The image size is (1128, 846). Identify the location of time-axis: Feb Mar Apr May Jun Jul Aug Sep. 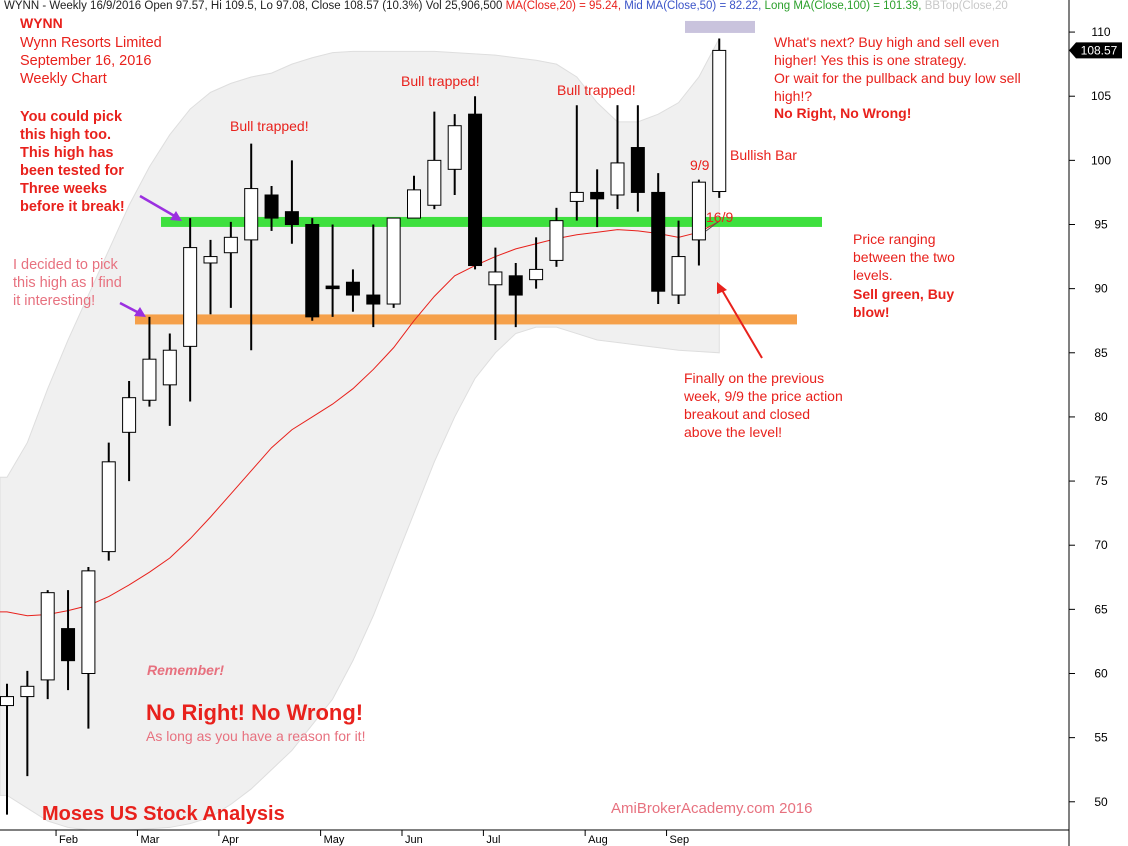
(534, 837).